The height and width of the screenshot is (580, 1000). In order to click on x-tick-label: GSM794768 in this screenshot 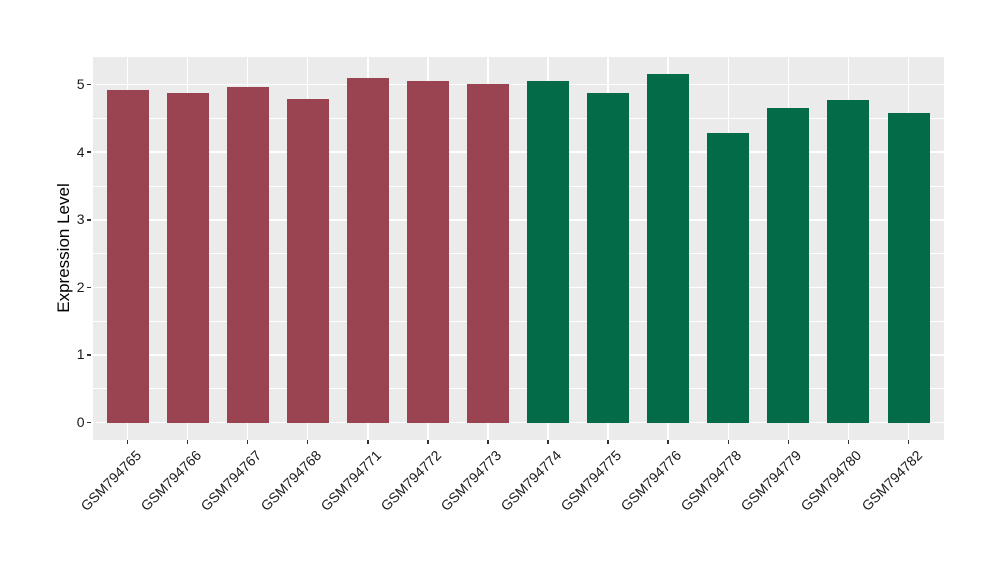, I will do `click(291, 480)`.